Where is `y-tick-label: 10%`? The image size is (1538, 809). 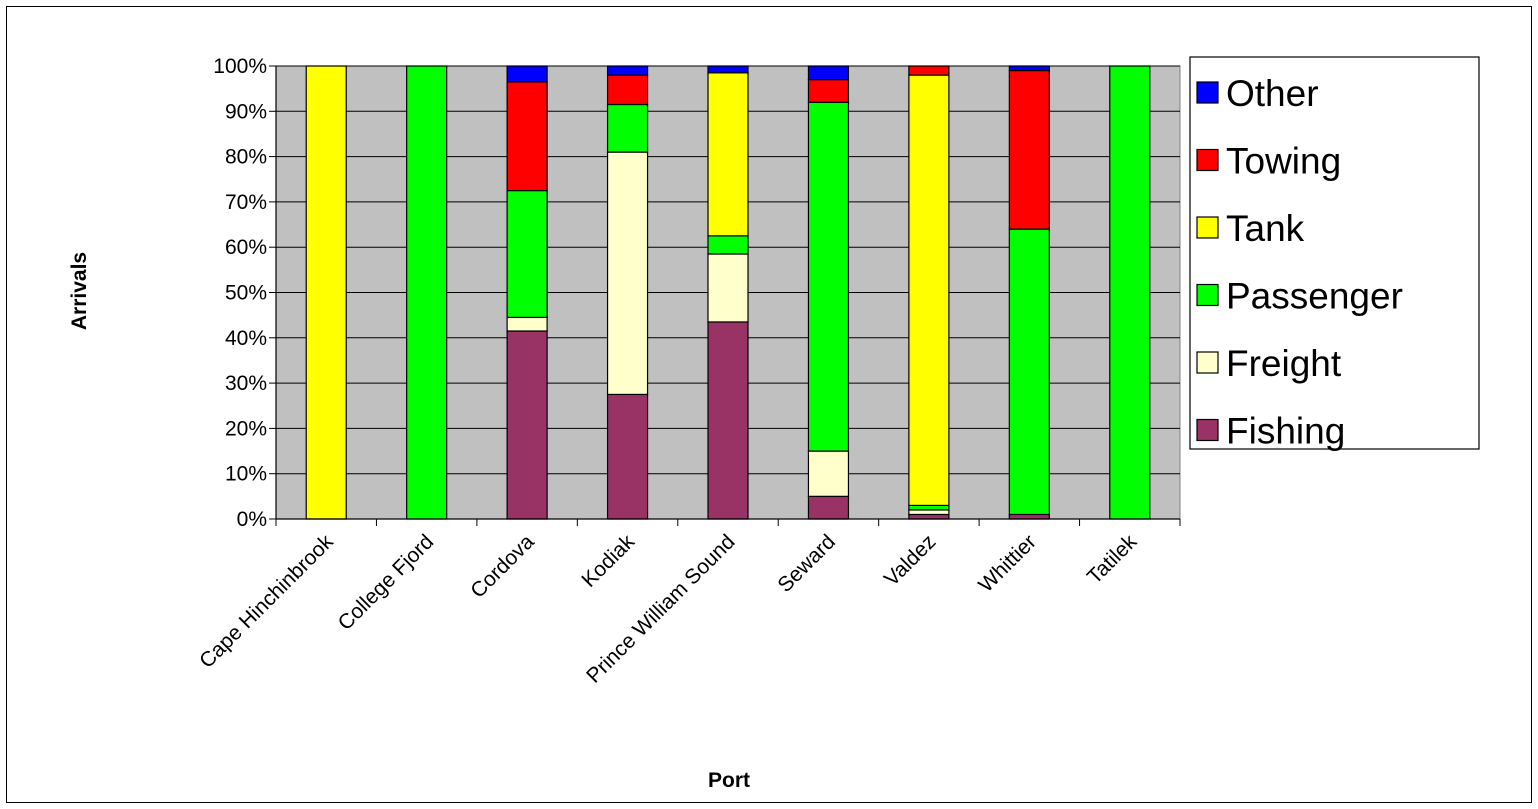 y-tick-label: 10% is located at coordinates (246, 474).